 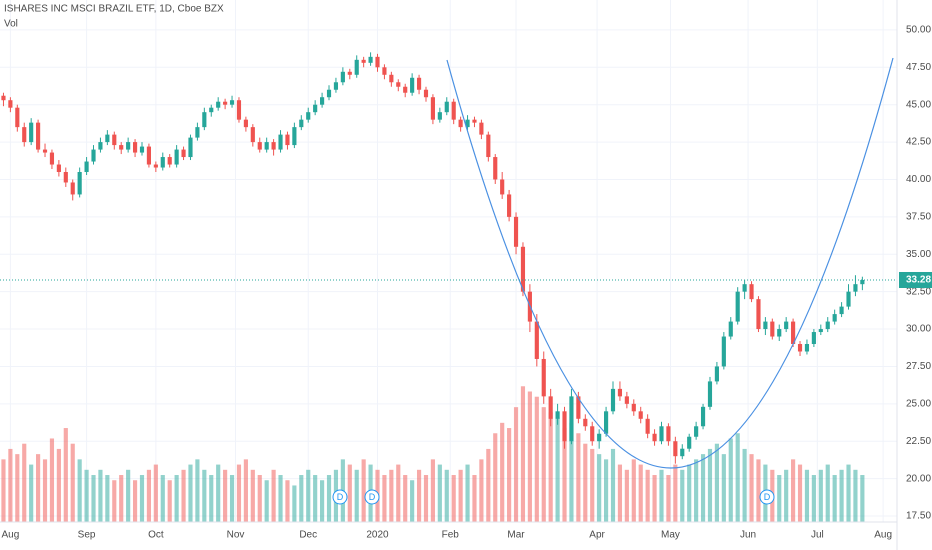 I want to click on x-tick-label: Oct, so click(x=156, y=535).